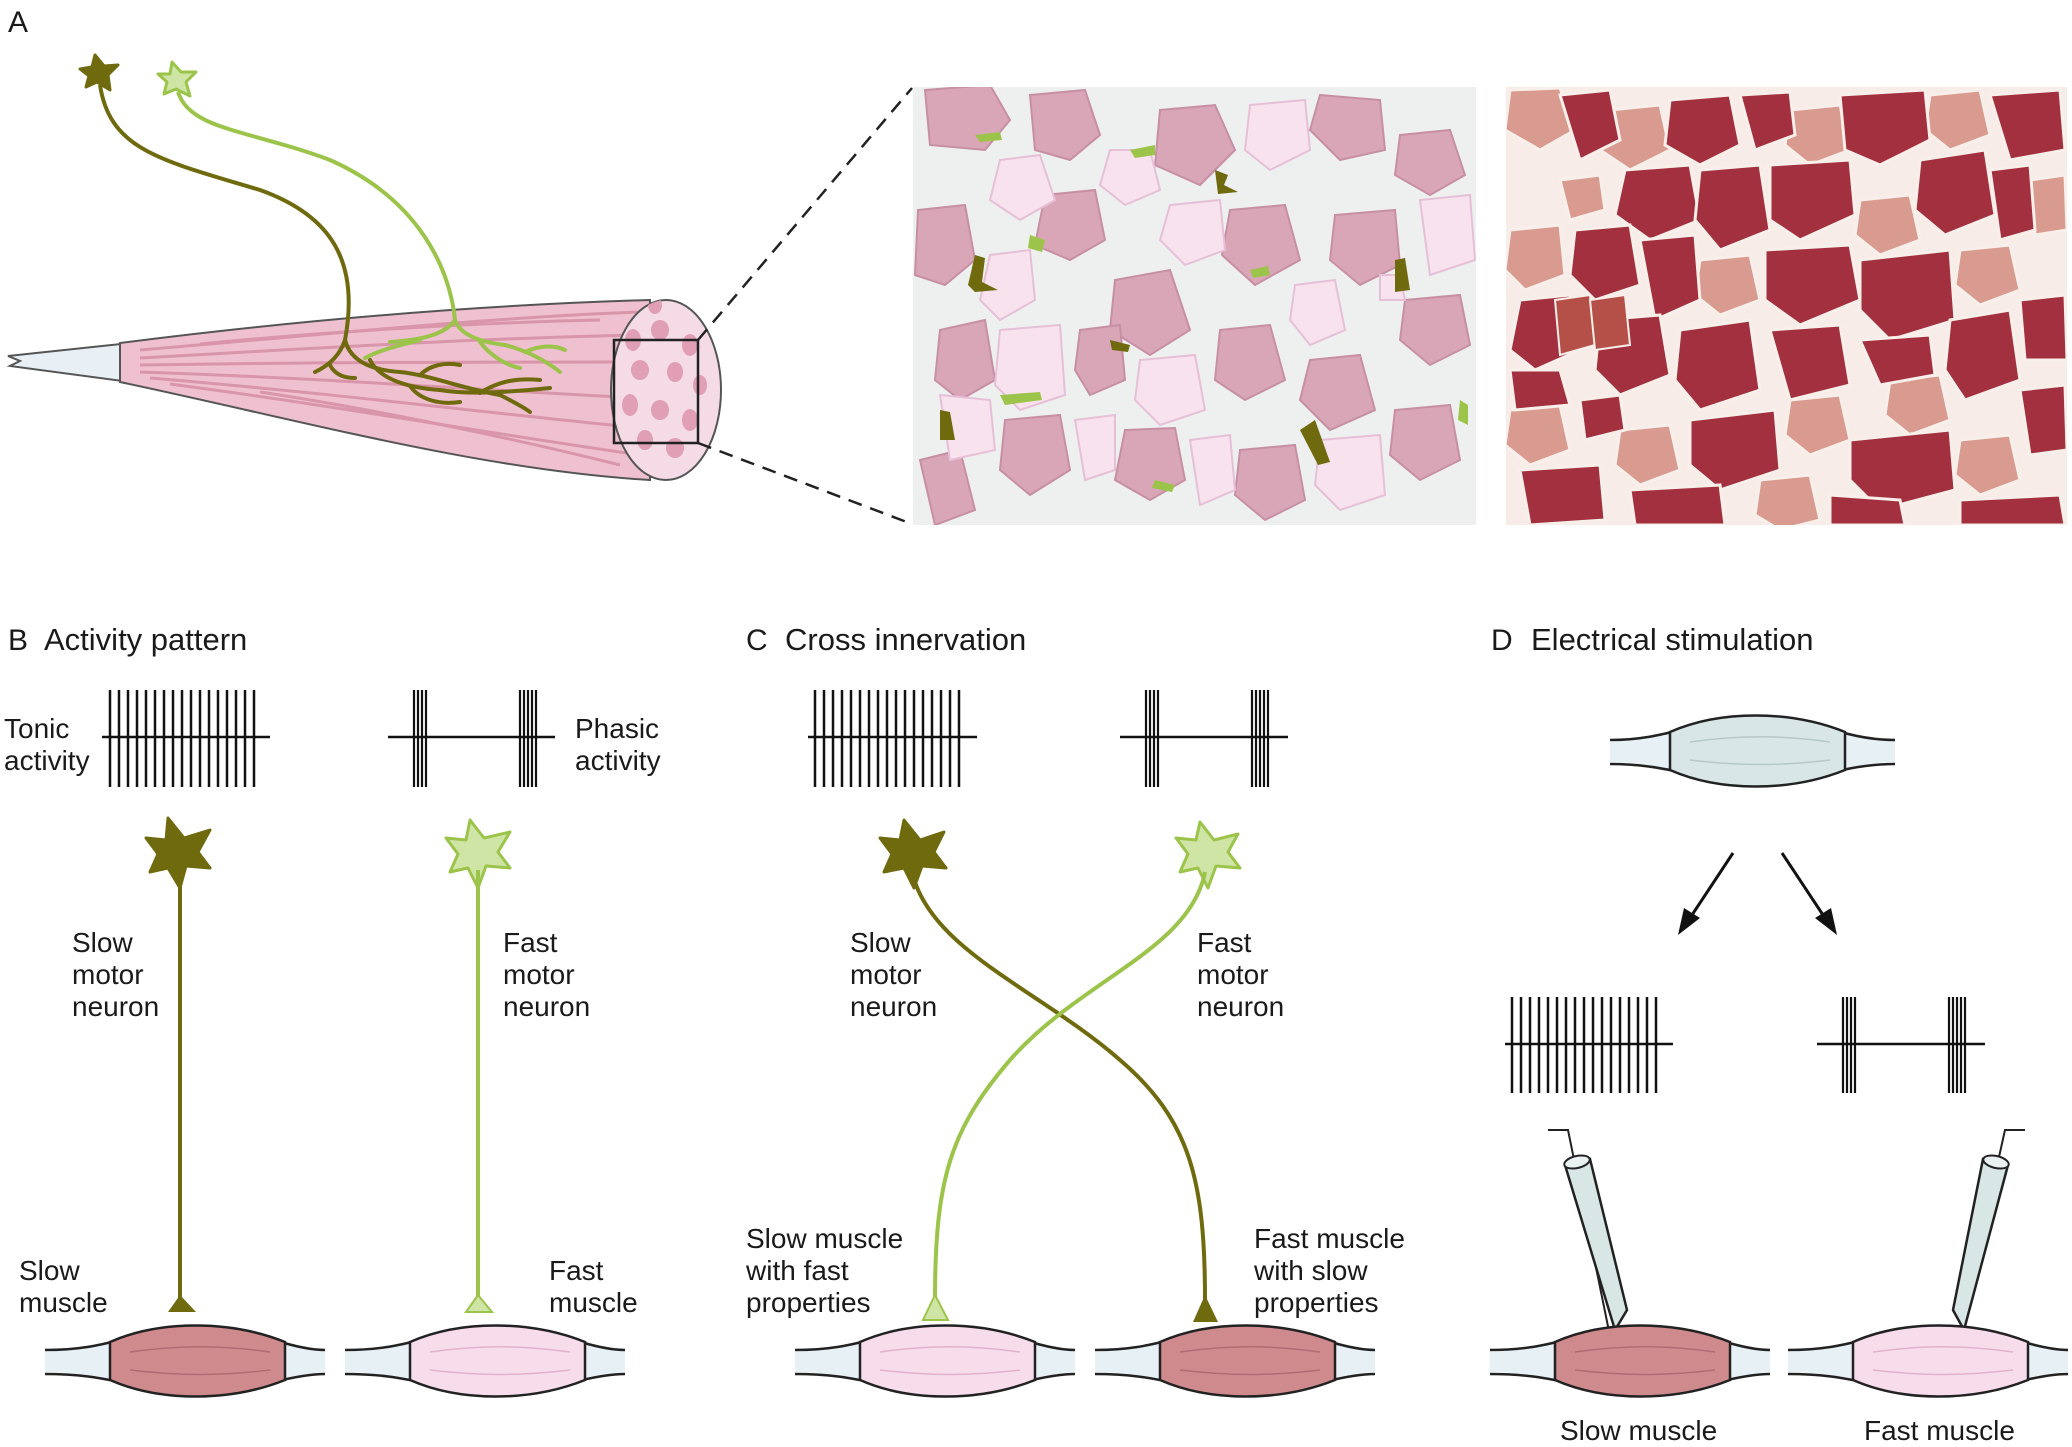  What do you see at coordinates (1204, 738) in the screenshot?
I see `phasic-spike-train-c` at bounding box center [1204, 738].